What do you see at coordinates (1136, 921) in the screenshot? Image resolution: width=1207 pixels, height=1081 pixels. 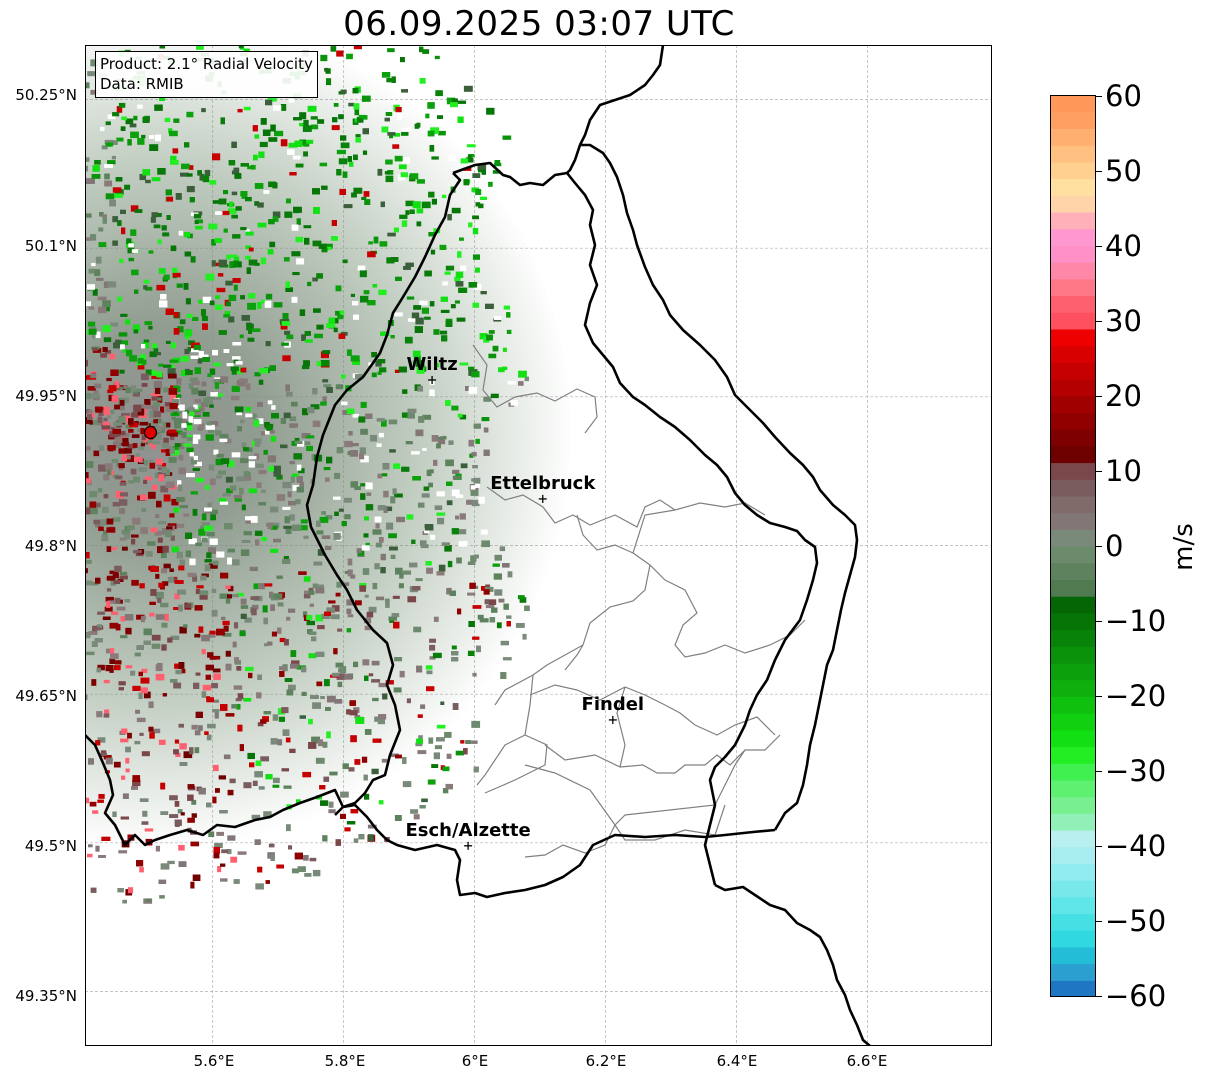 I see `colorbar-tick-label: −50` at bounding box center [1136, 921].